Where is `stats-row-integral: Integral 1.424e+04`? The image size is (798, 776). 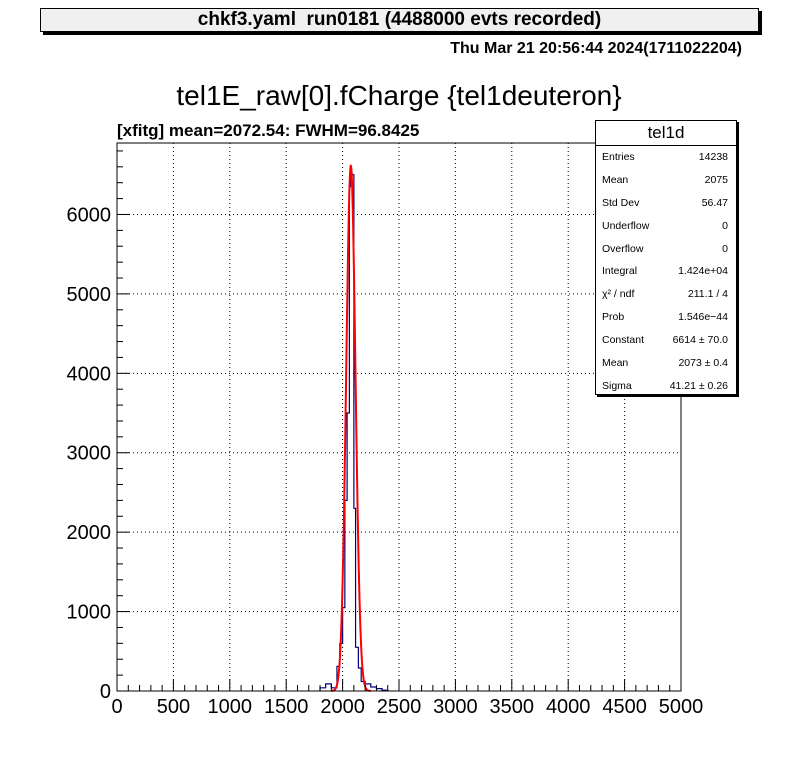
stats-row-integral: Integral 1.424e+04 is located at coordinates (666, 271).